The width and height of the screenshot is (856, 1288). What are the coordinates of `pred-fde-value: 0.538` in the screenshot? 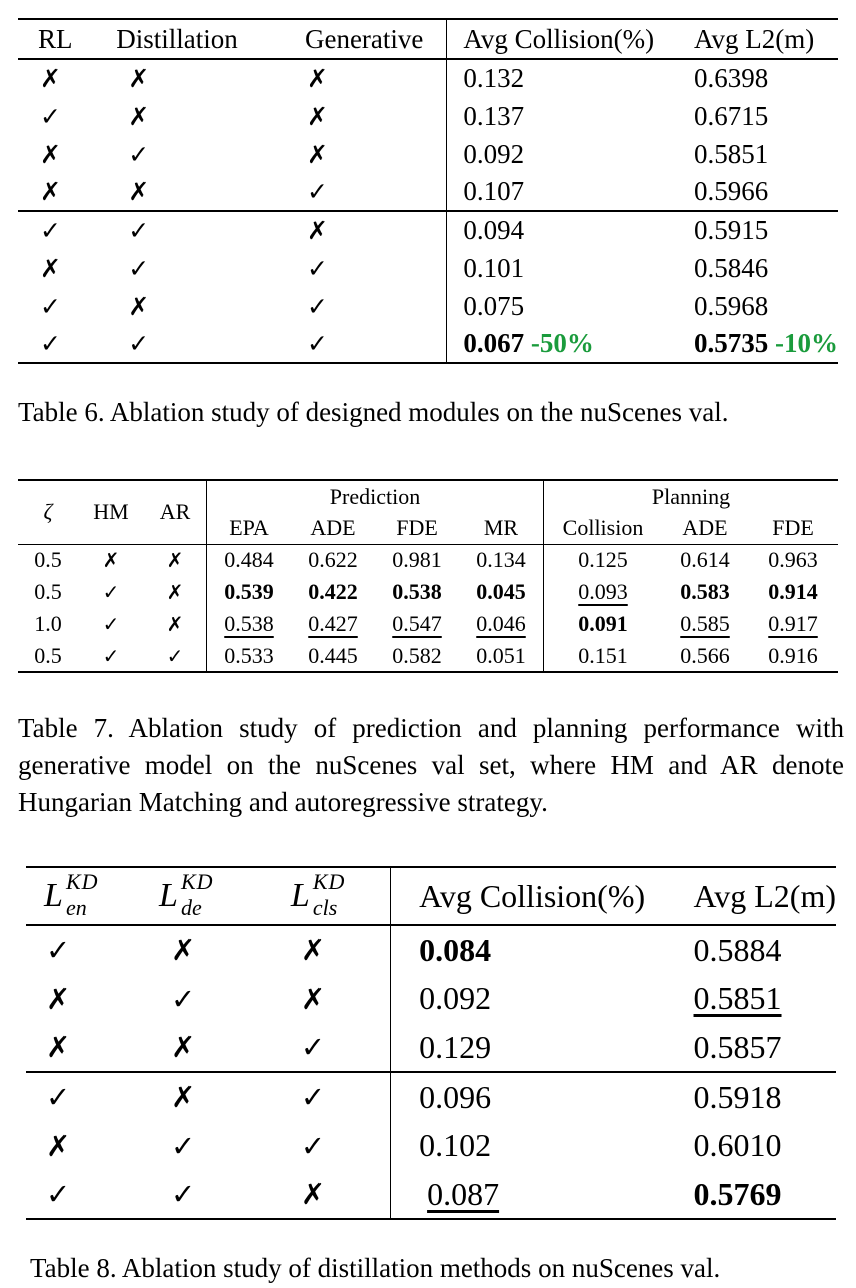 It's located at (417, 591).